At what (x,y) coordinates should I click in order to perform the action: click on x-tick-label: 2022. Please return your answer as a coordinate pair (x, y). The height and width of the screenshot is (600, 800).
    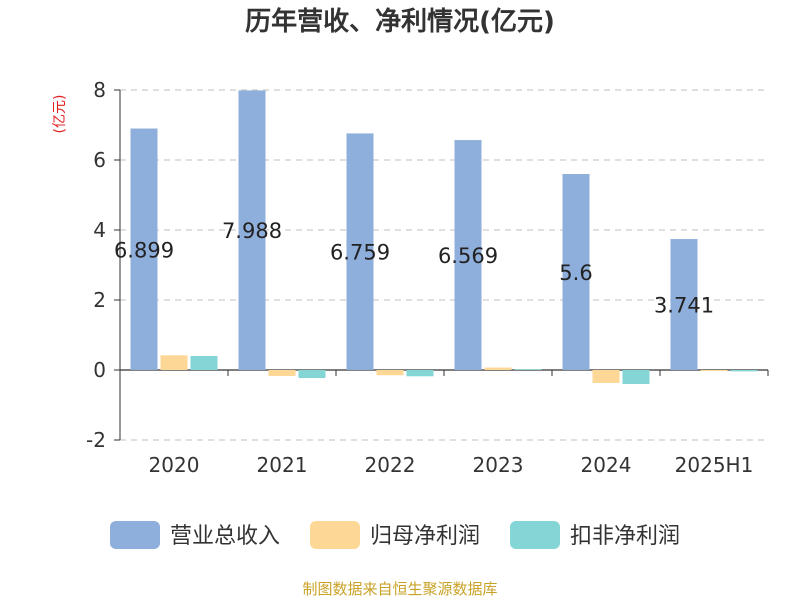
    Looking at the image, I should click on (390, 465).